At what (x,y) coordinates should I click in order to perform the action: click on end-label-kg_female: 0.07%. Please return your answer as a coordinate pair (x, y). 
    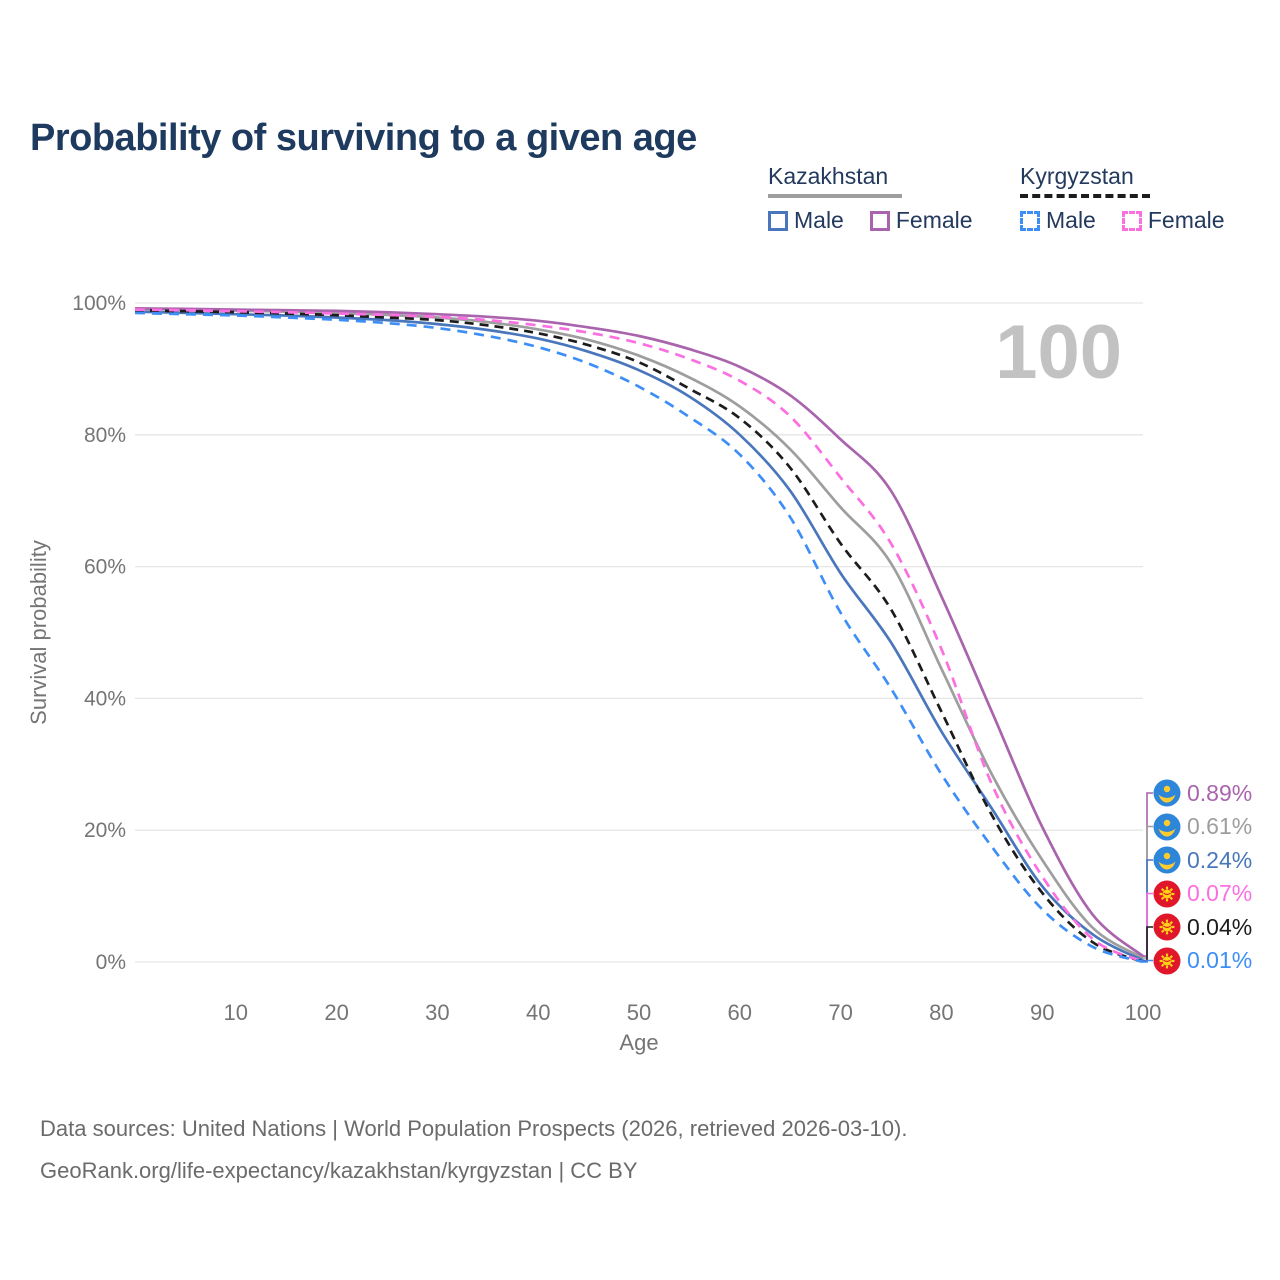
    Looking at the image, I should click on (1202, 894).